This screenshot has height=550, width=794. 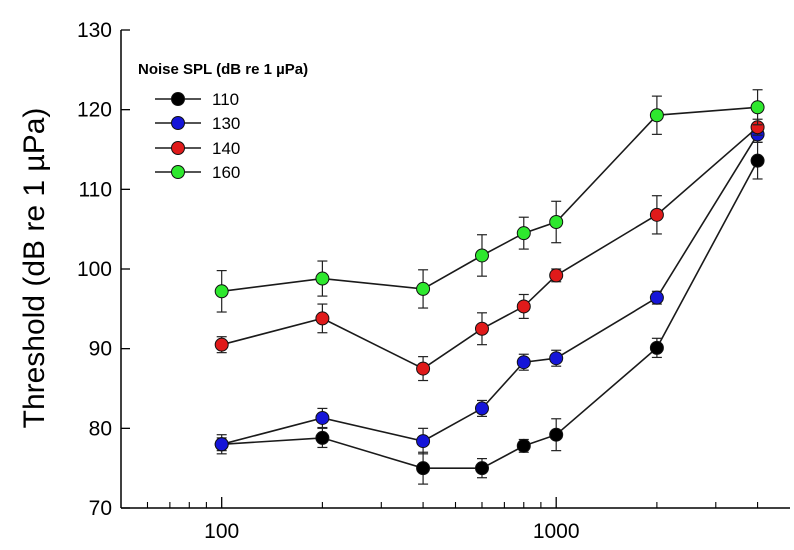 What do you see at coordinates (95, 189) in the screenshot?
I see `y-tick-label: 110` at bounding box center [95, 189].